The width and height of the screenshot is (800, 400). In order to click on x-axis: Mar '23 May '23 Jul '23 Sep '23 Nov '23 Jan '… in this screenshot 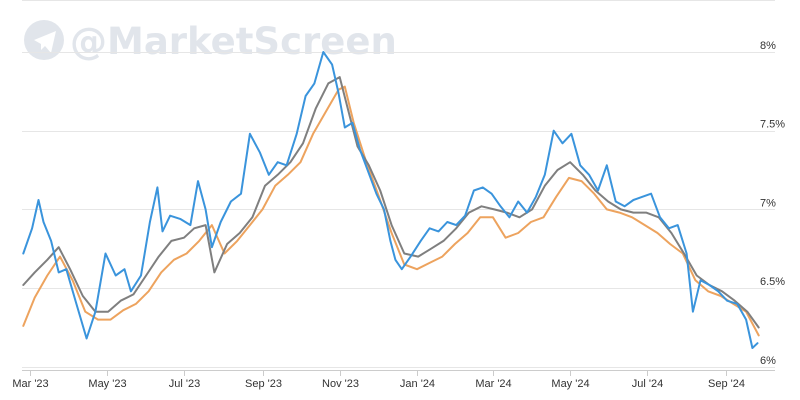, I will do `click(393, 380)`.